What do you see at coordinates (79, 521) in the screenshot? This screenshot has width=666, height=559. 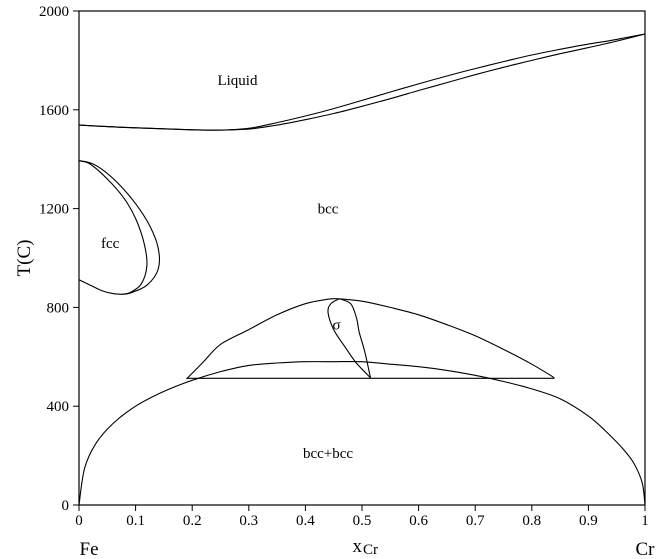 I see `x-tick-label: 0` at bounding box center [79, 521].